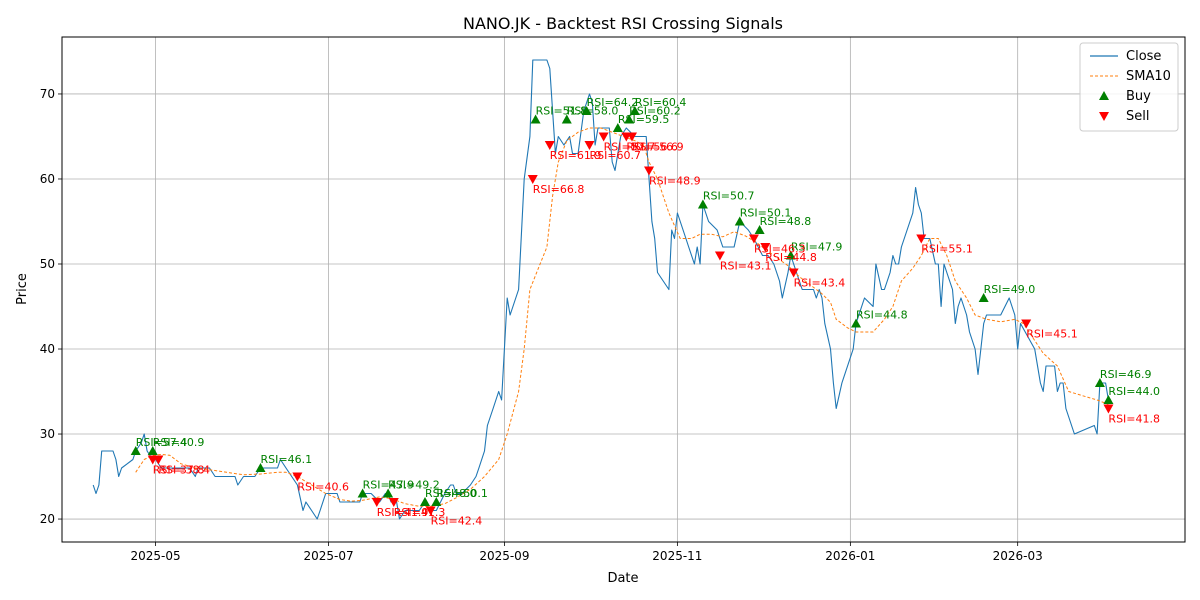 The height and width of the screenshot is (600, 1200). I want to click on buy-signal-label: RSI=48.8, so click(786, 221).